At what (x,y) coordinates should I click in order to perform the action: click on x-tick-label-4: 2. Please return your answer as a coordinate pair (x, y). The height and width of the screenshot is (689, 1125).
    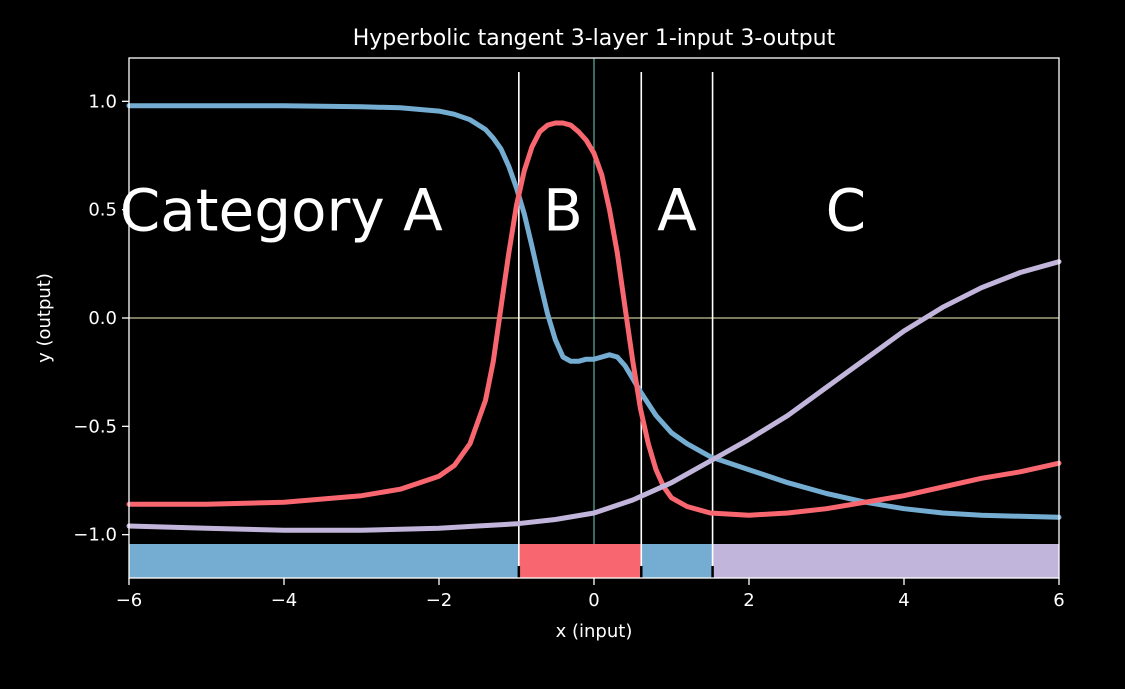
    Looking at the image, I should click on (748, 600).